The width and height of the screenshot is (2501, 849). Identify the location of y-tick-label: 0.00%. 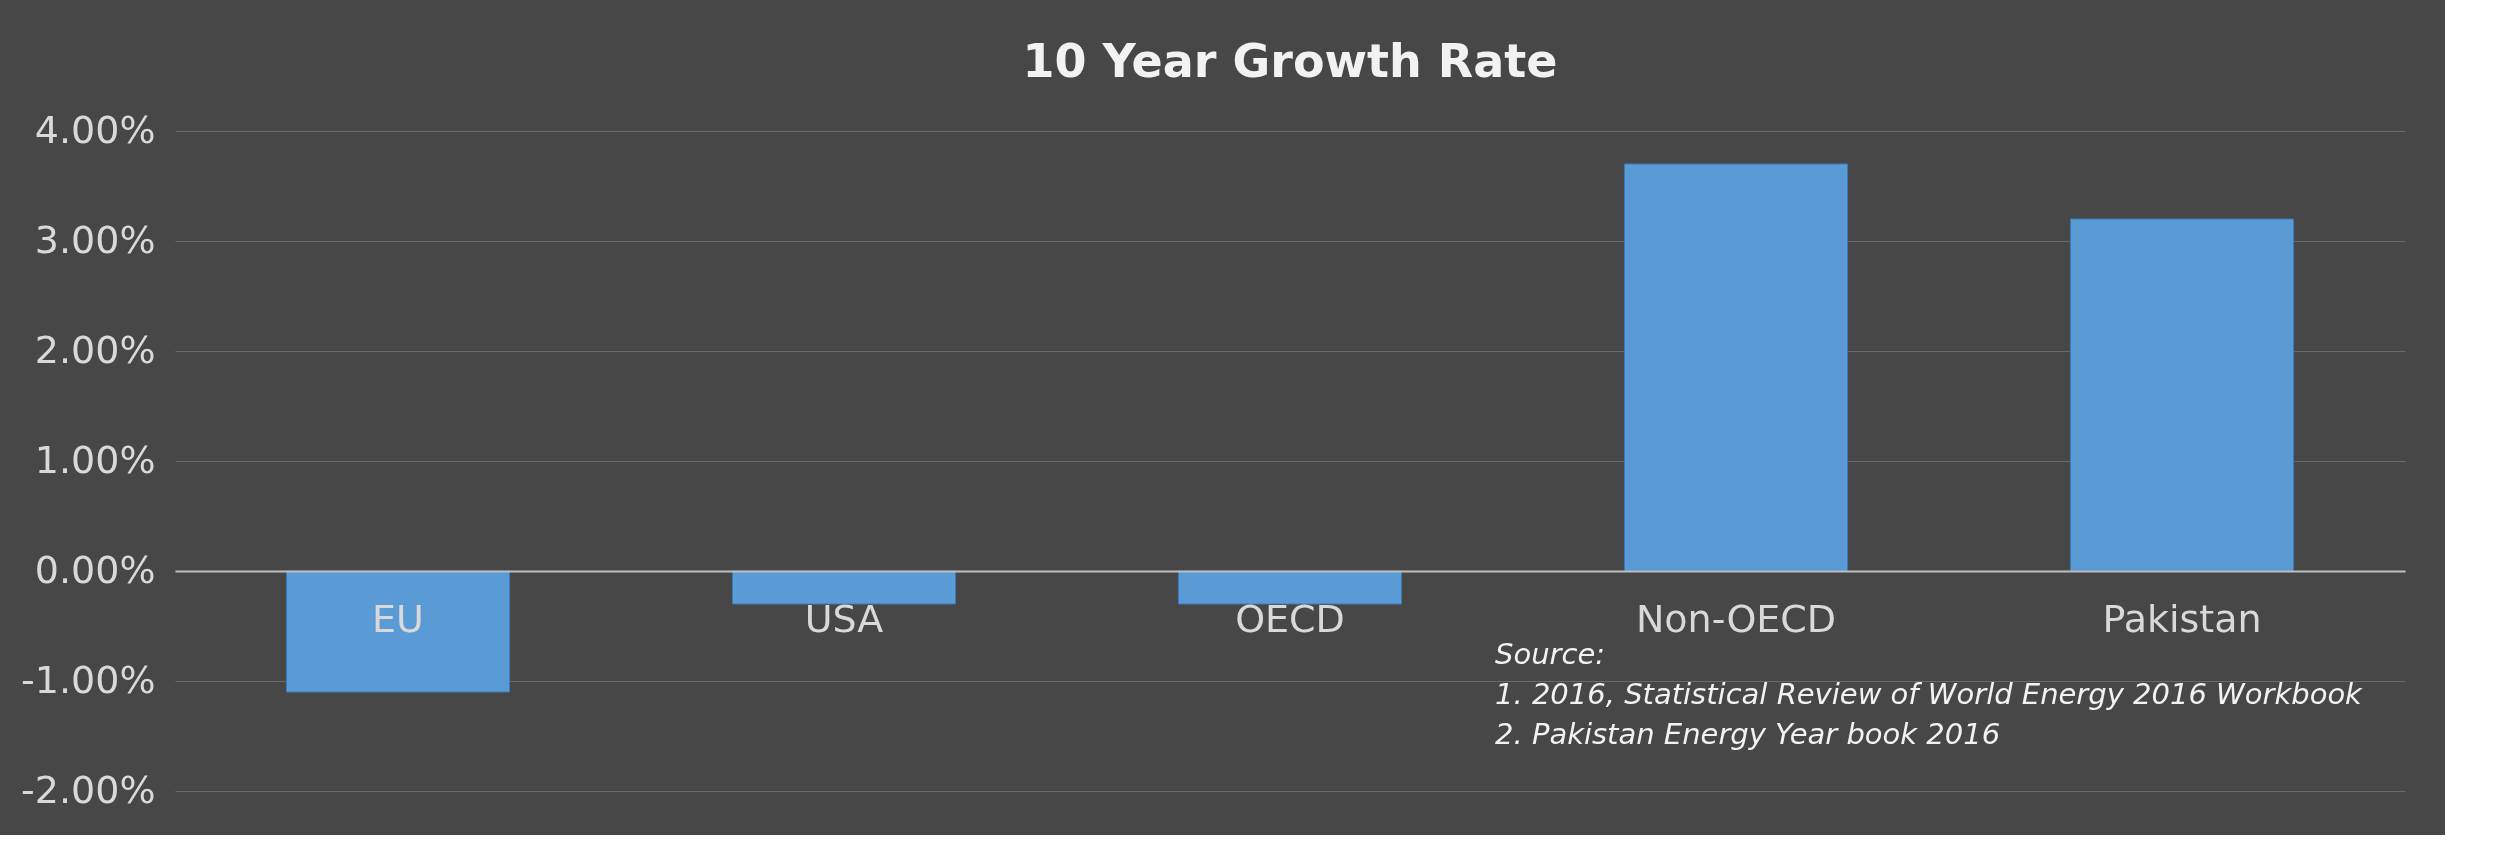
(95, 569).